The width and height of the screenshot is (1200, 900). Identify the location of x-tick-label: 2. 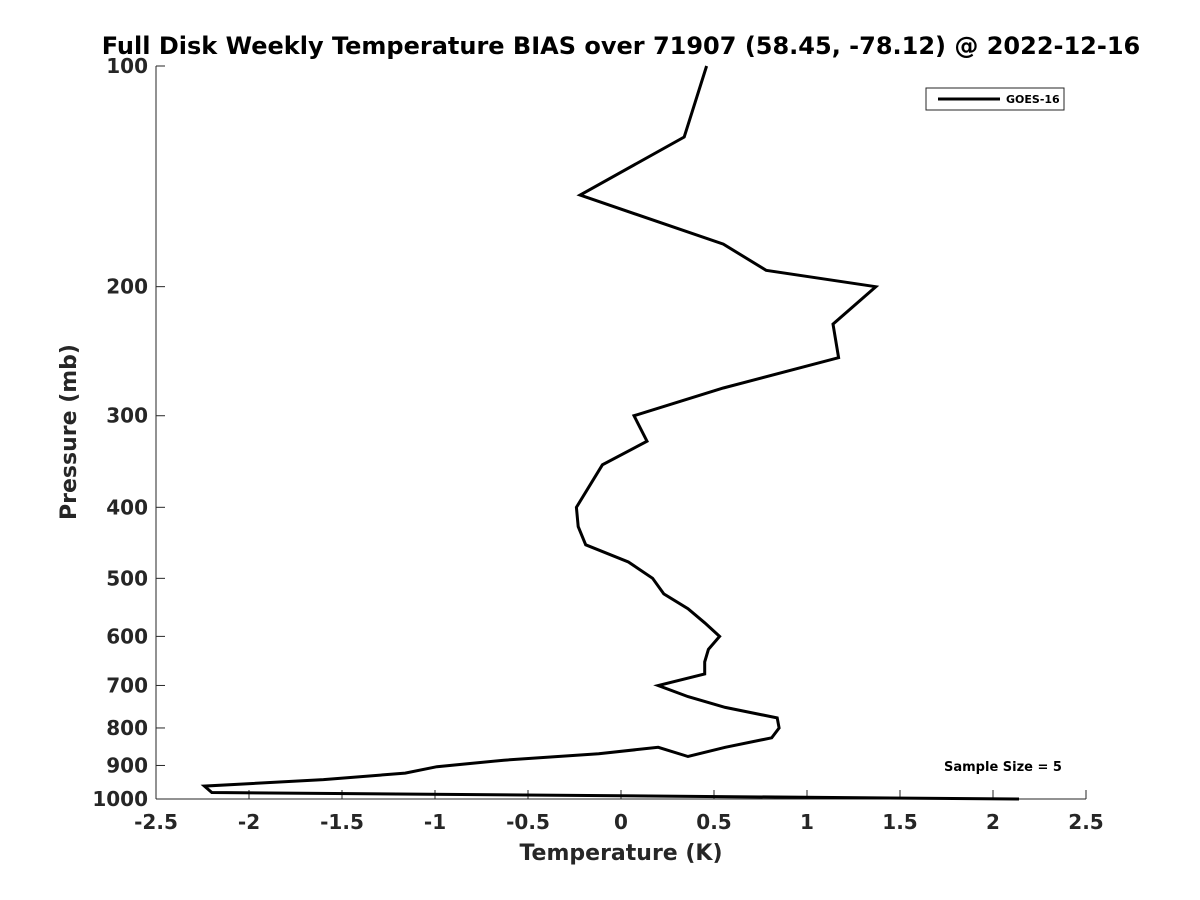
(993, 822).